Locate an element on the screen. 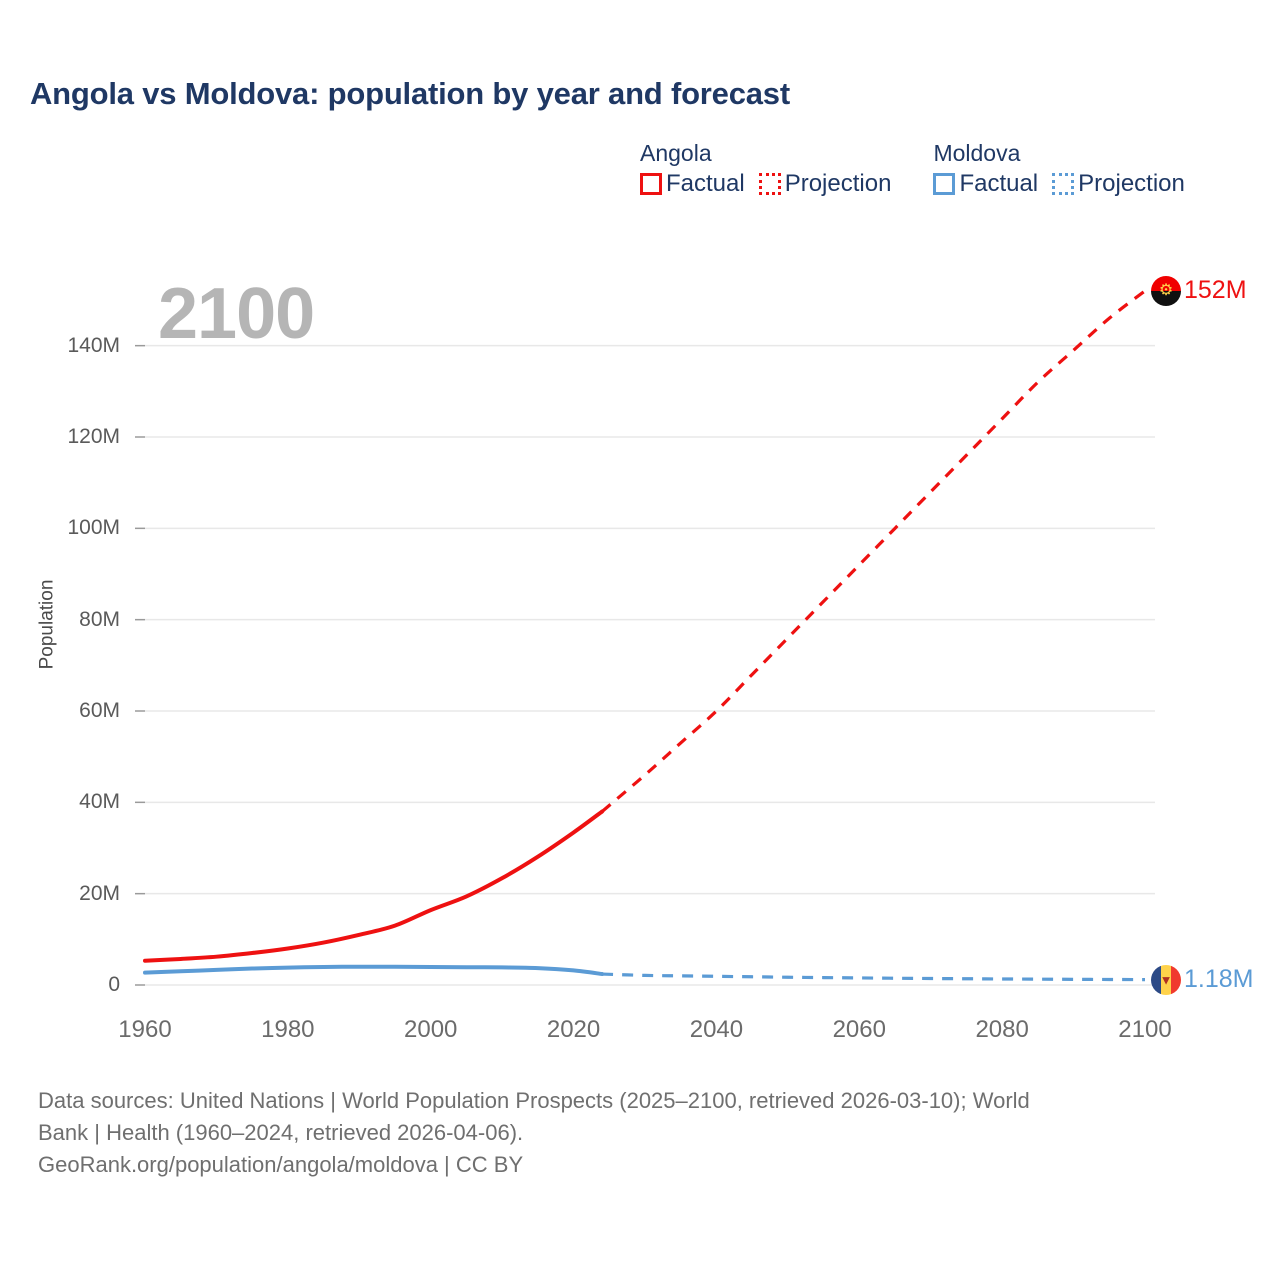 Image resolution: width=1280 pixels, height=1280 pixels. legend-group-angola: Angola Factual Projection is located at coordinates (765, 169).